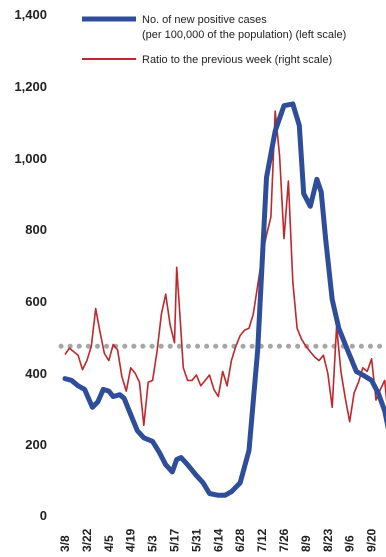 The image size is (386, 557). Describe the element at coordinates (30, 14) in the screenshot. I see `y-tick-label: 1,400` at that location.